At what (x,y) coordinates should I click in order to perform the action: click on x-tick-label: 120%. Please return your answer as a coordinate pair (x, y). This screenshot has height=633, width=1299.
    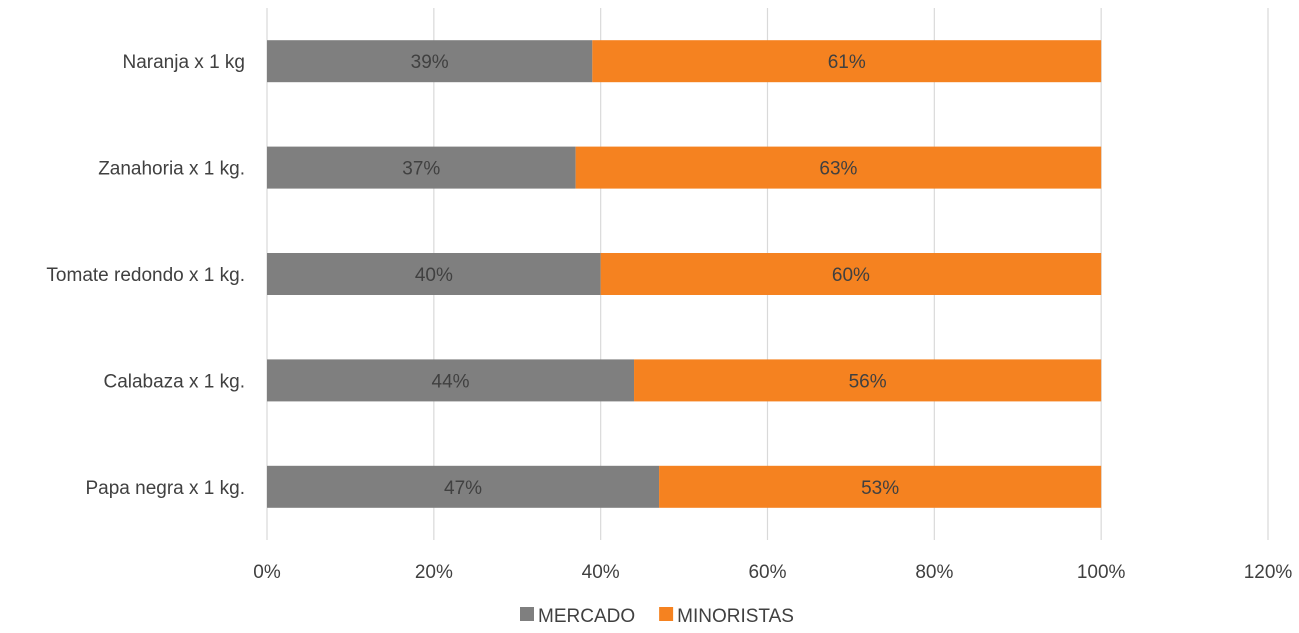
    Looking at the image, I should click on (1268, 572).